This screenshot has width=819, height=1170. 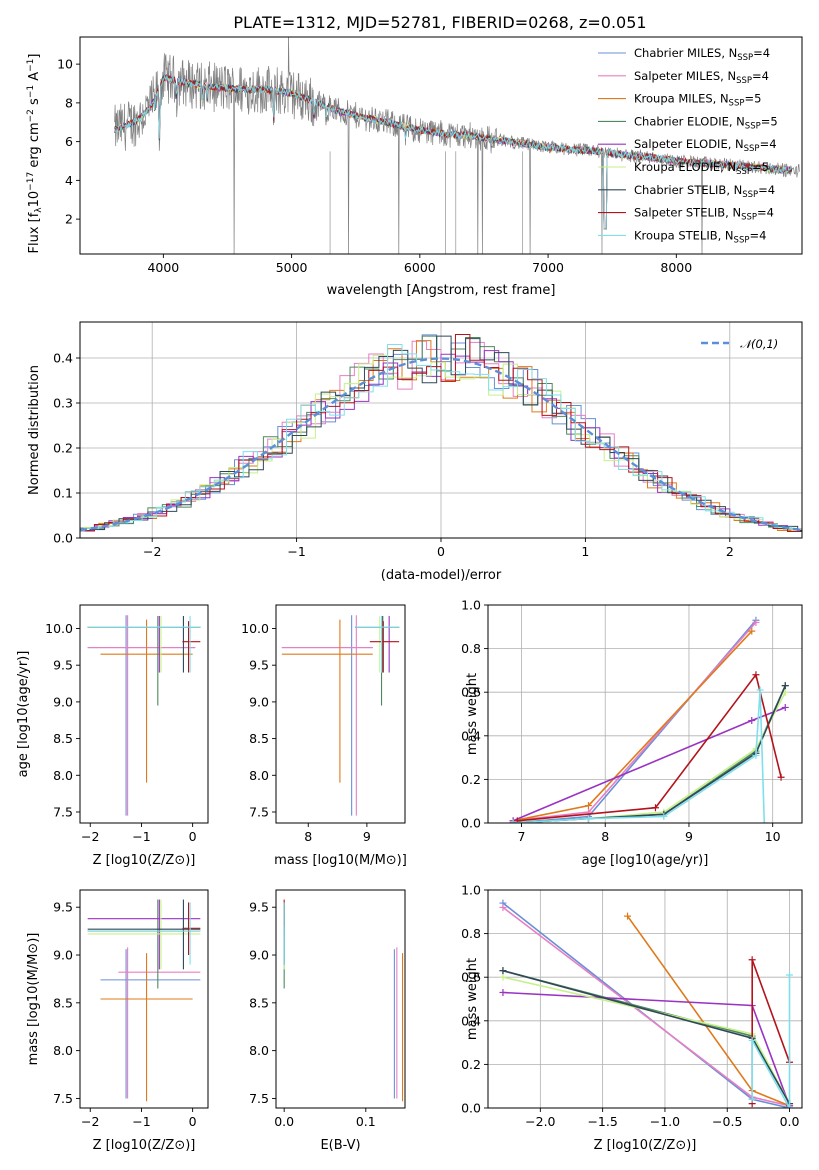 What do you see at coordinates (308, 836) in the screenshot?
I see `x-tick-label: 8` at bounding box center [308, 836].